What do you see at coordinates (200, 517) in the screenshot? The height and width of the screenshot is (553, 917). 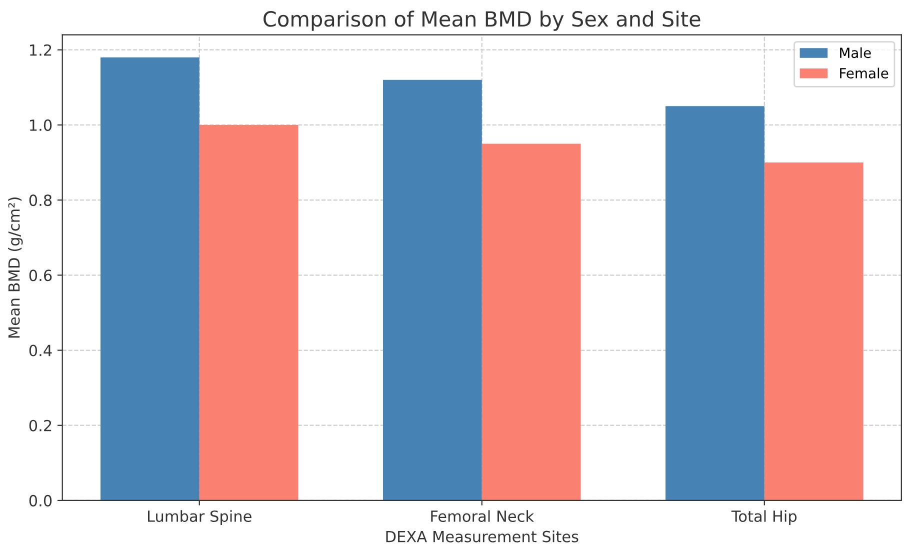 I see `x-tick-label: Lumbar Spine` at bounding box center [200, 517].